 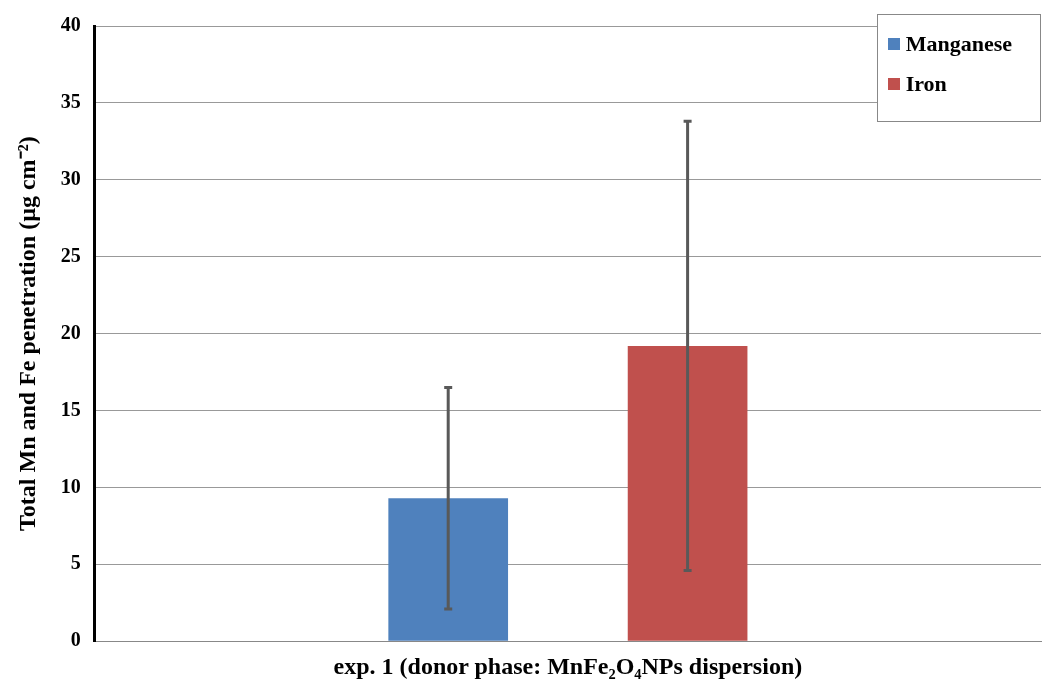 I want to click on y-tick-label: 0, so click(x=75, y=639).